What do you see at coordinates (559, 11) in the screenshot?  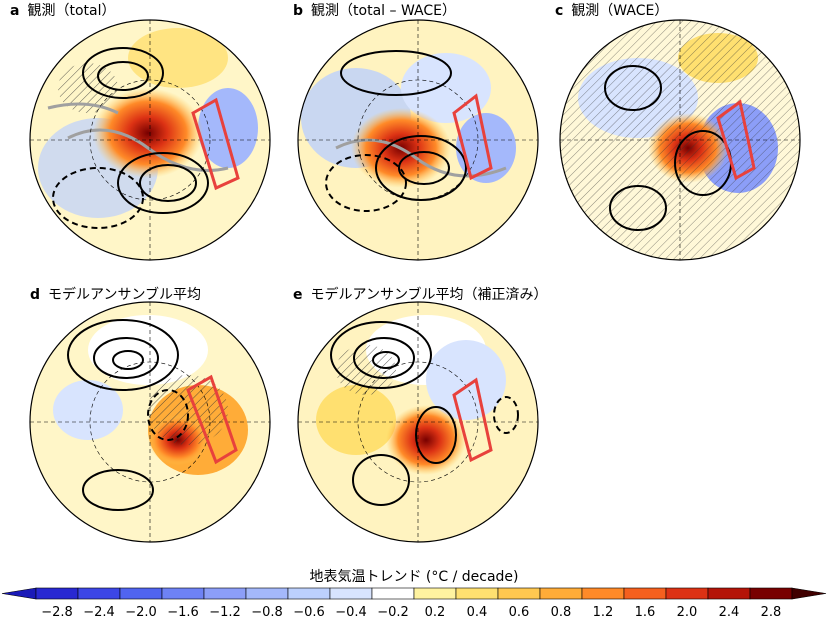 I see `panel-c-letter: c` at bounding box center [559, 11].